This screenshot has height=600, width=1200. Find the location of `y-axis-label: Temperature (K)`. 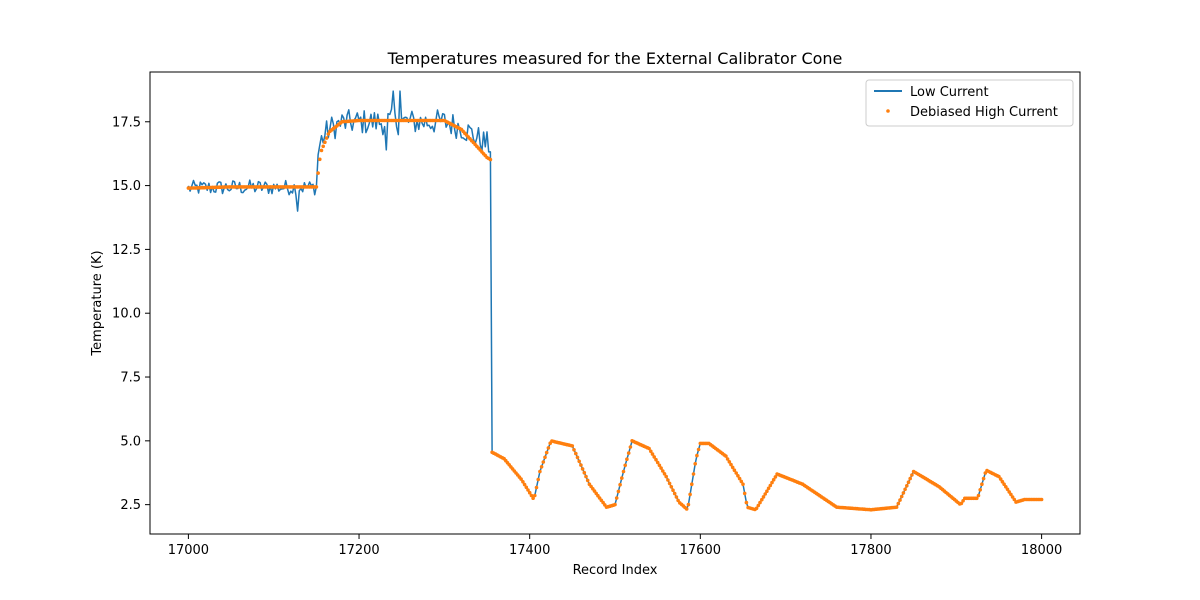

y-axis-label: Temperature (K) is located at coordinates (97, 303).